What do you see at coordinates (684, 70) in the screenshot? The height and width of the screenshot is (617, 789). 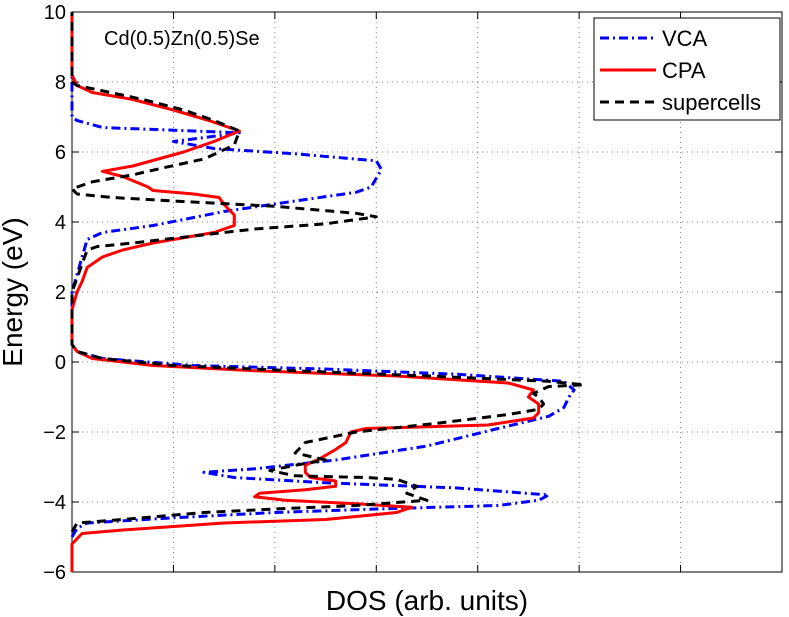 I see `legend-label-cpa: CPA` at bounding box center [684, 70].